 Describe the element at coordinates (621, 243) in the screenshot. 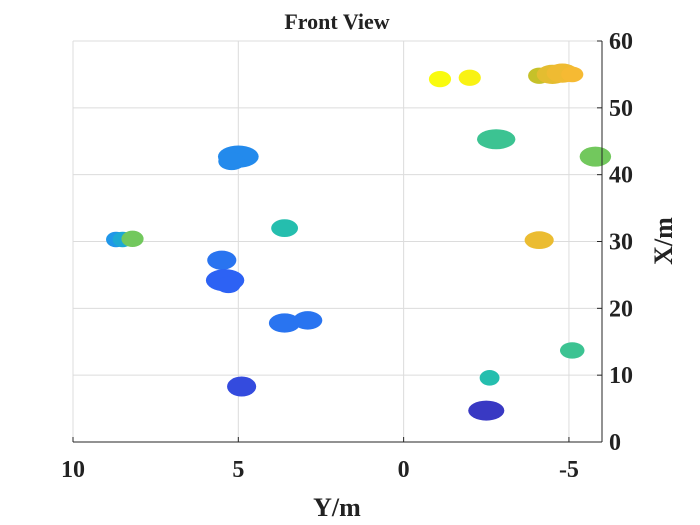

I see `y-tick-label: 30` at that location.